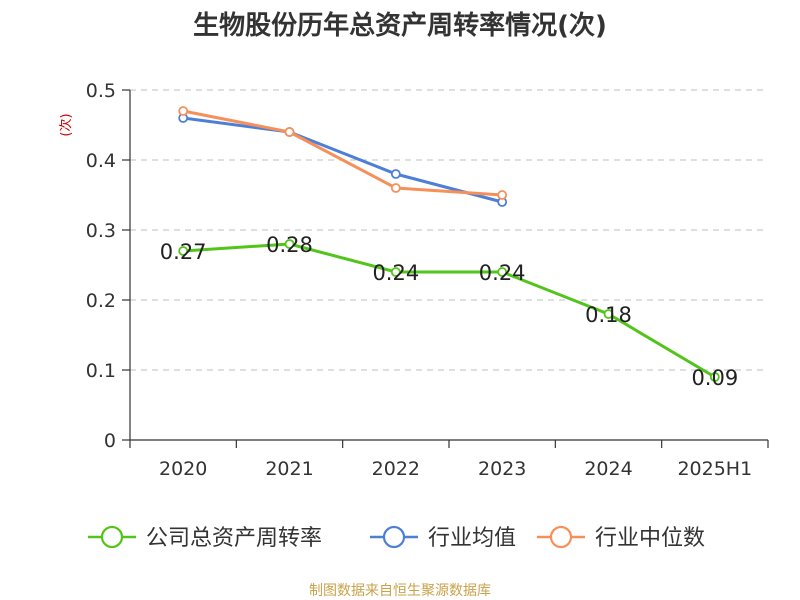 The image size is (800, 600). Describe the element at coordinates (650, 538) in the screenshot. I see `legend-label-2: 行业中位数` at that location.